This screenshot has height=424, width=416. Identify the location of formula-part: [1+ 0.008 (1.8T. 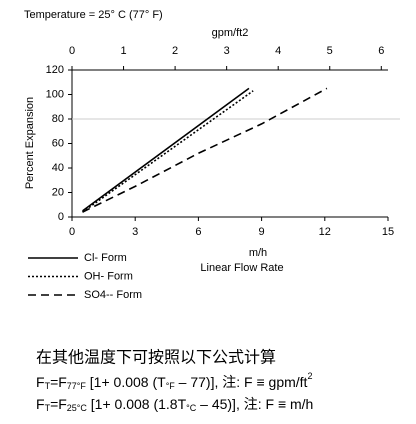
(137, 404).